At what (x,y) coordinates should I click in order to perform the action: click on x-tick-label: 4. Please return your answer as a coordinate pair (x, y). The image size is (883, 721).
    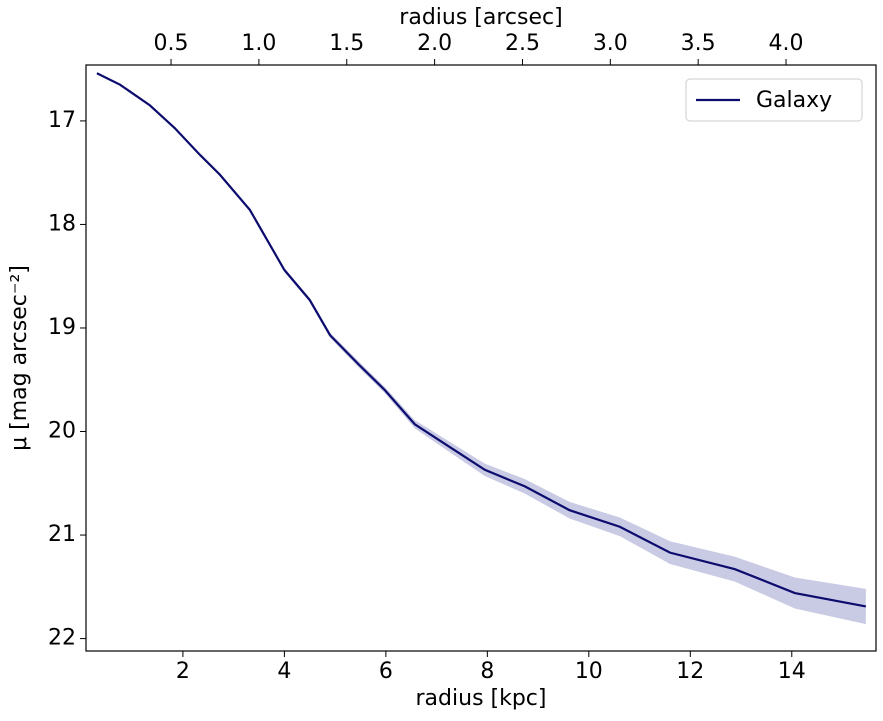
    Looking at the image, I should click on (284, 671).